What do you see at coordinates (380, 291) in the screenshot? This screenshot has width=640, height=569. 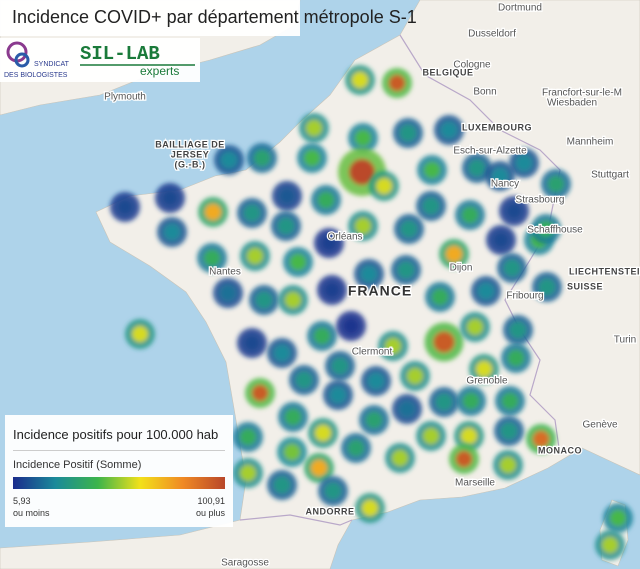 I see `map-label: FRANCE` at bounding box center [380, 291].